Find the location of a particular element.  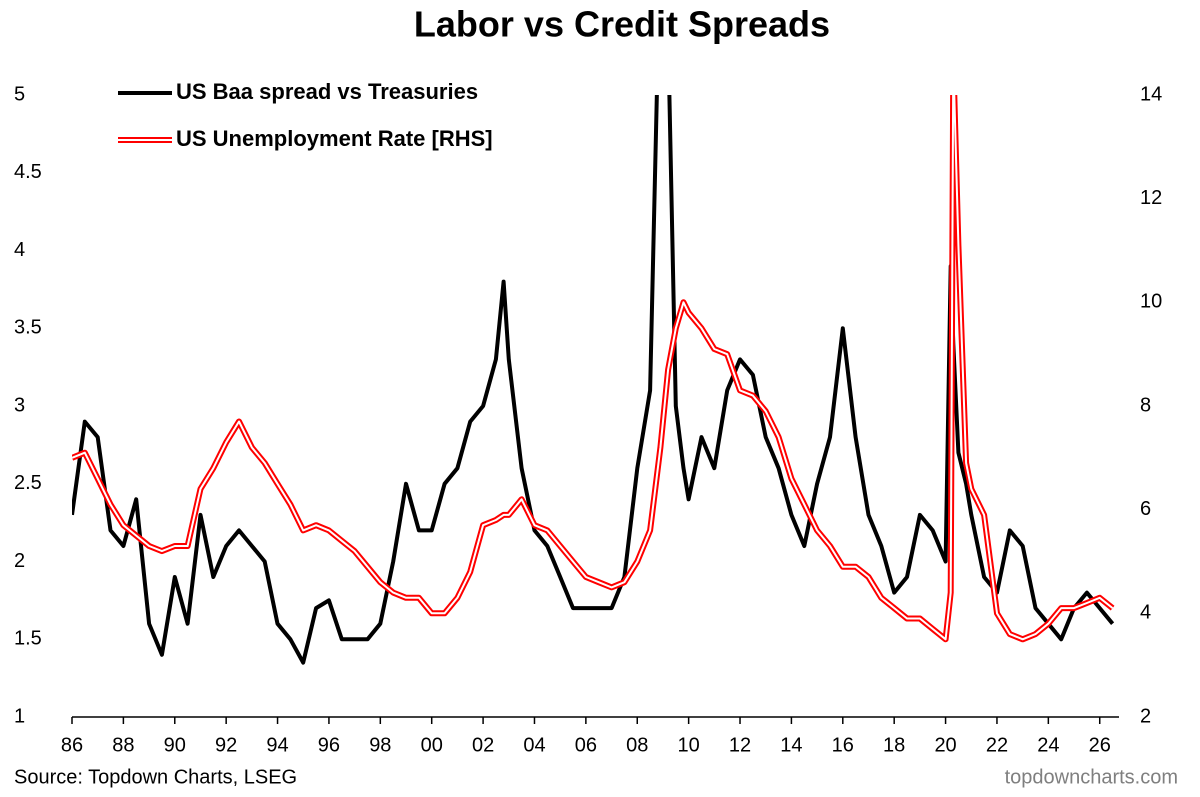

x-tick-label: 00 is located at coordinates (432, 745).